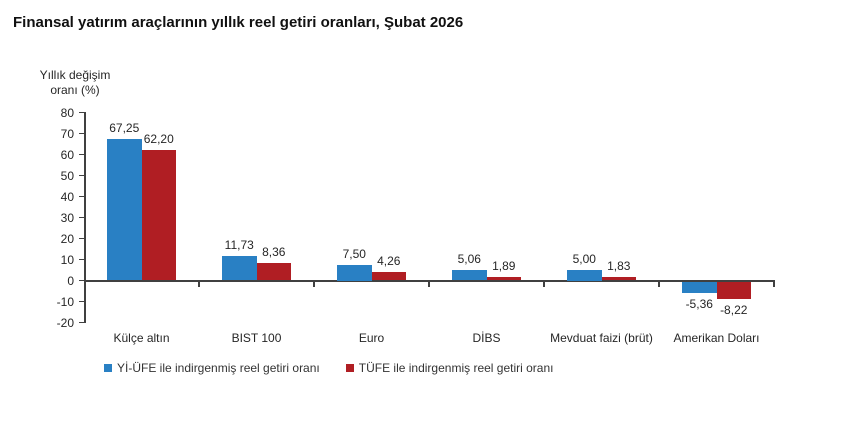  Describe the element at coordinates (469, 258) in the screenshot. I see `bar-value-label: 5,06` at that location.